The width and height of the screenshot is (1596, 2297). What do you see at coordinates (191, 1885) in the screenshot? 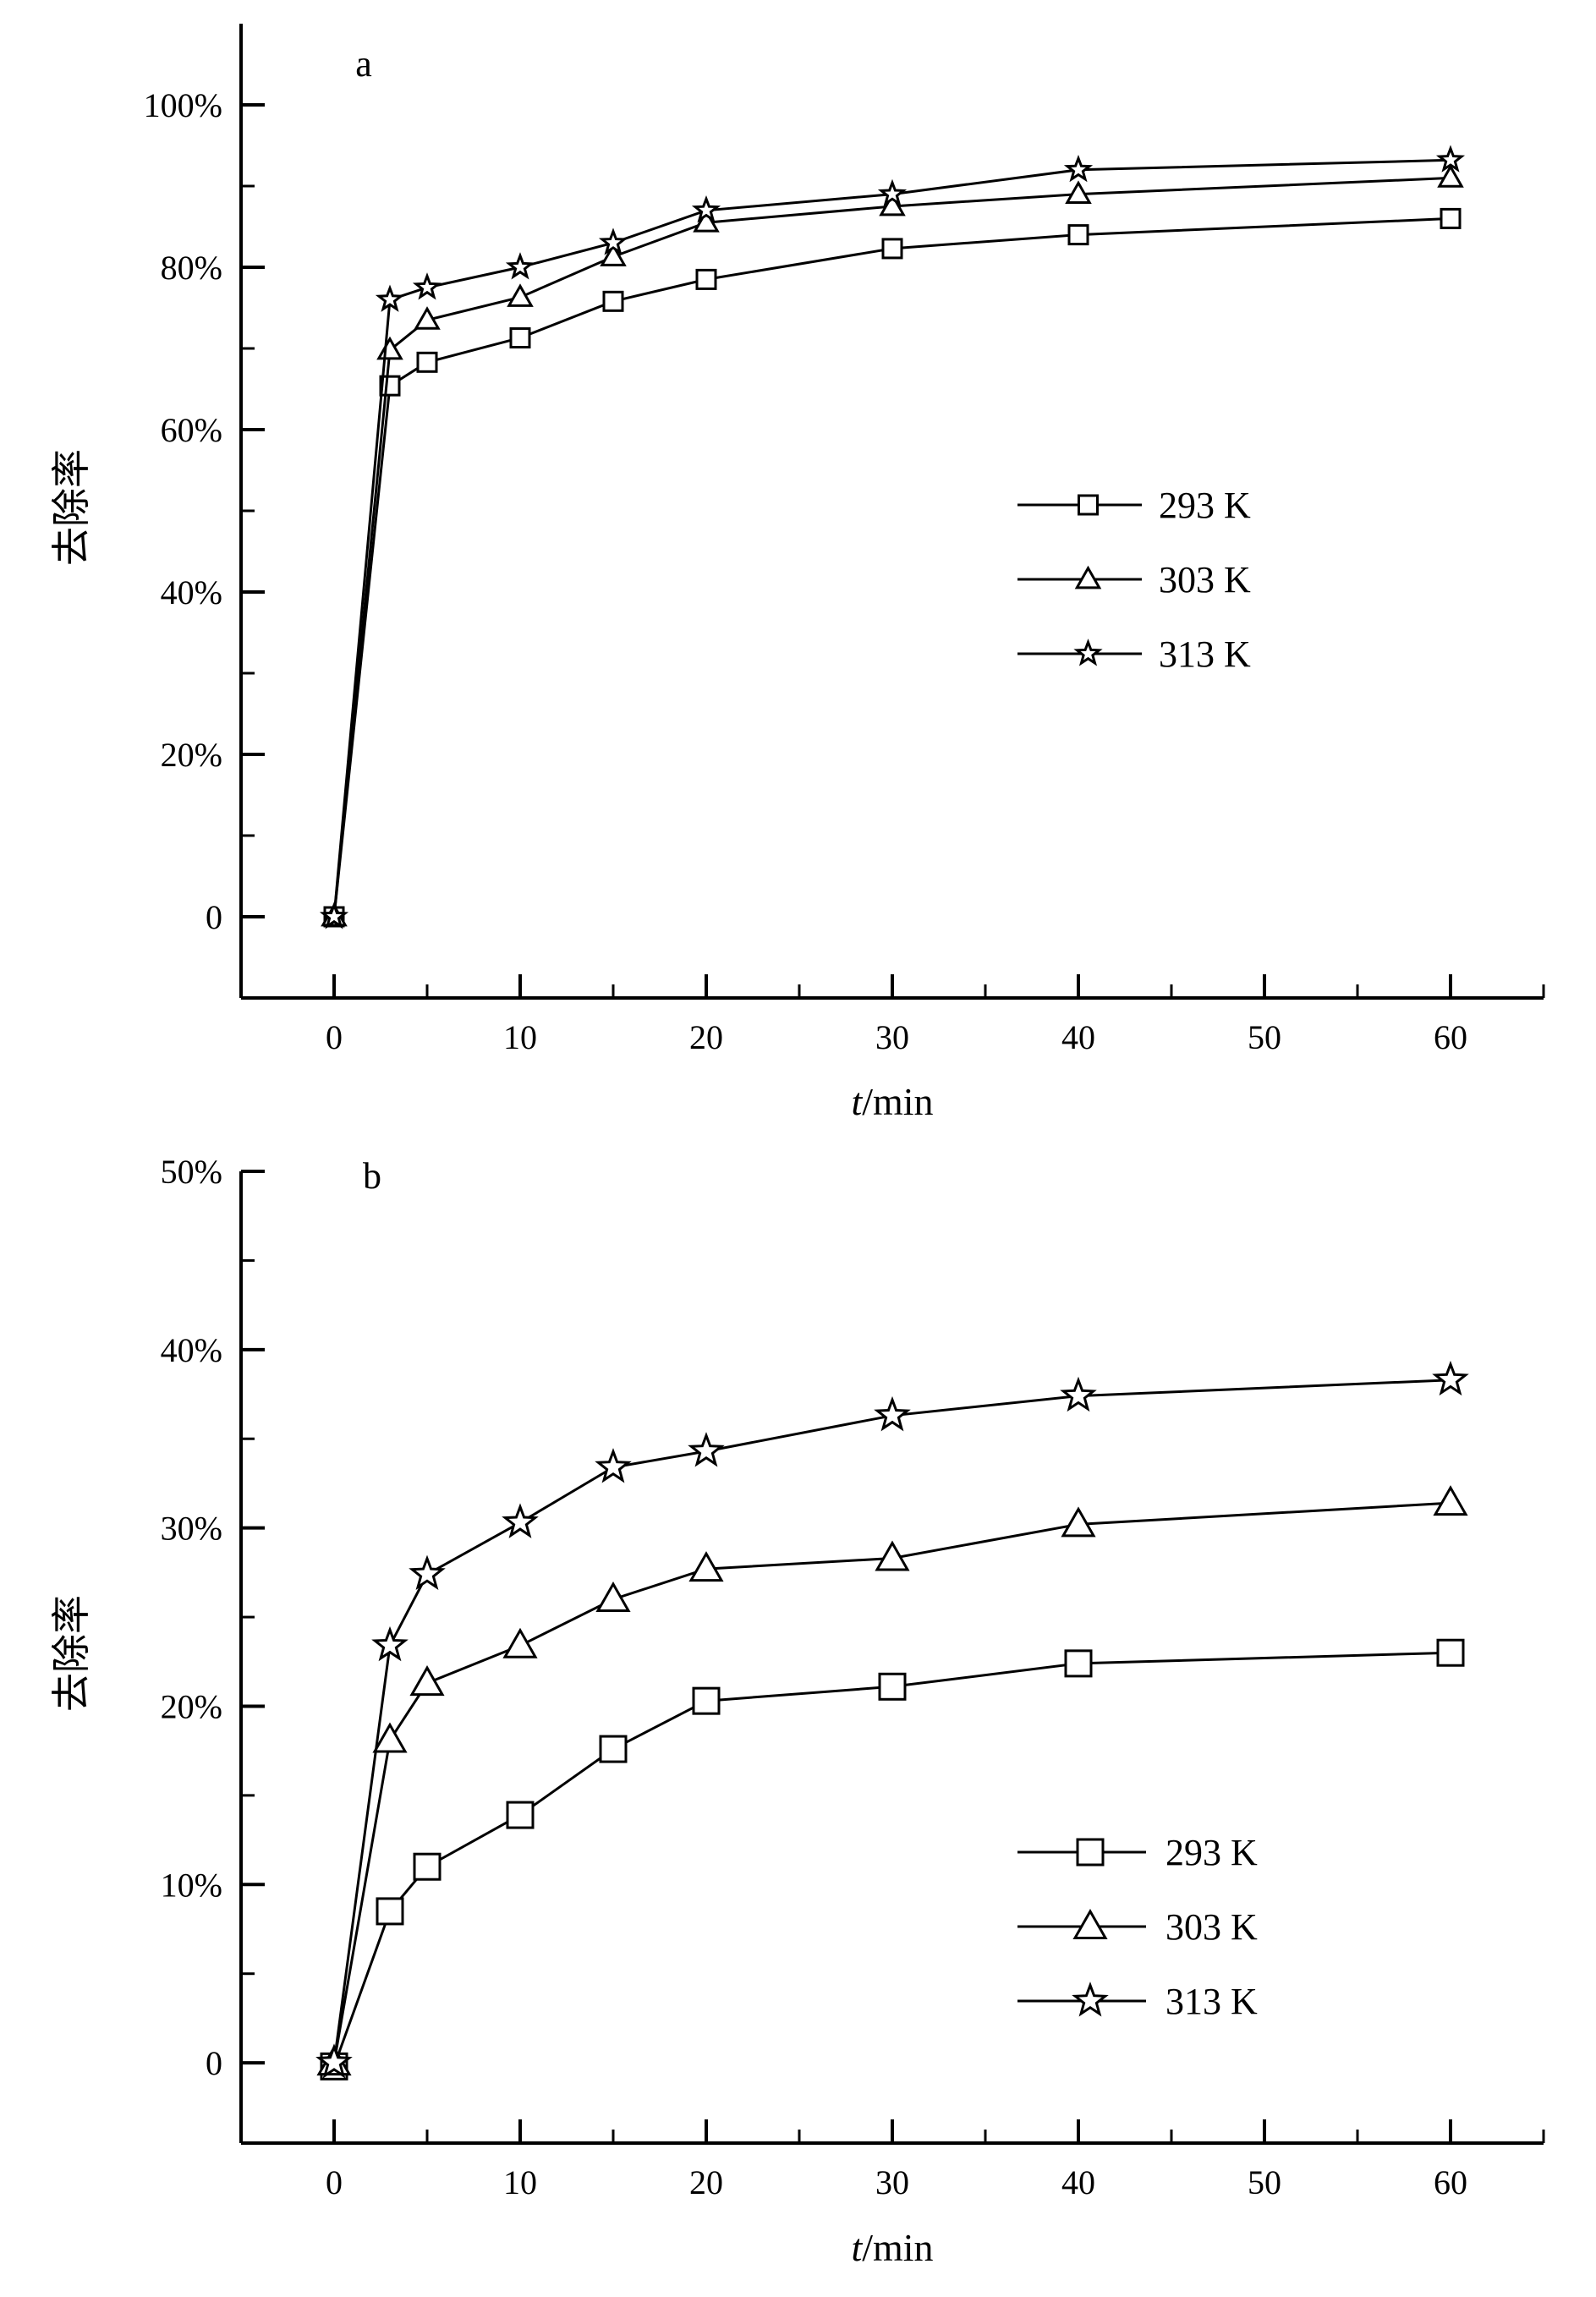
I see `y-tick-label: 10%` at bounding box center [191, 1885].